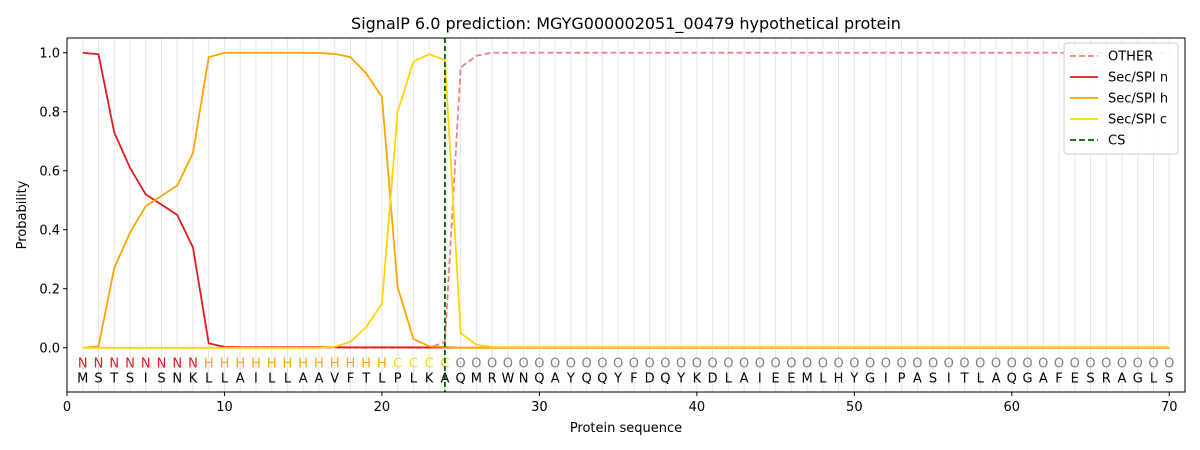 The height and width of the screenshot is (450, 1200). I want to click on legend-label: Sec/SPI n, so click(1138, 78).